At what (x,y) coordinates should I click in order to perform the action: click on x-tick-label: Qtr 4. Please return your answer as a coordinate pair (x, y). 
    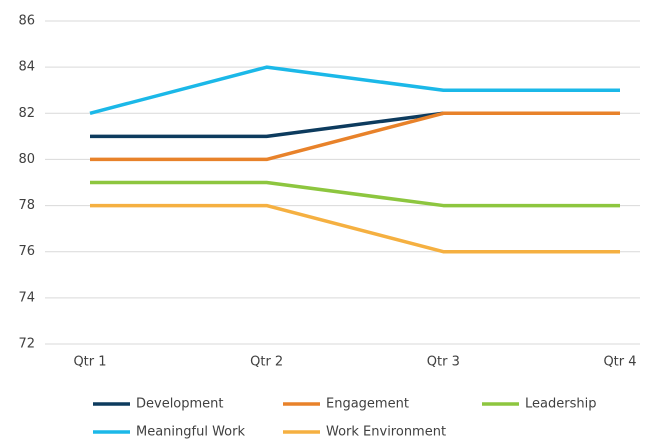
    Looking at the image, I should click on (619, 362).